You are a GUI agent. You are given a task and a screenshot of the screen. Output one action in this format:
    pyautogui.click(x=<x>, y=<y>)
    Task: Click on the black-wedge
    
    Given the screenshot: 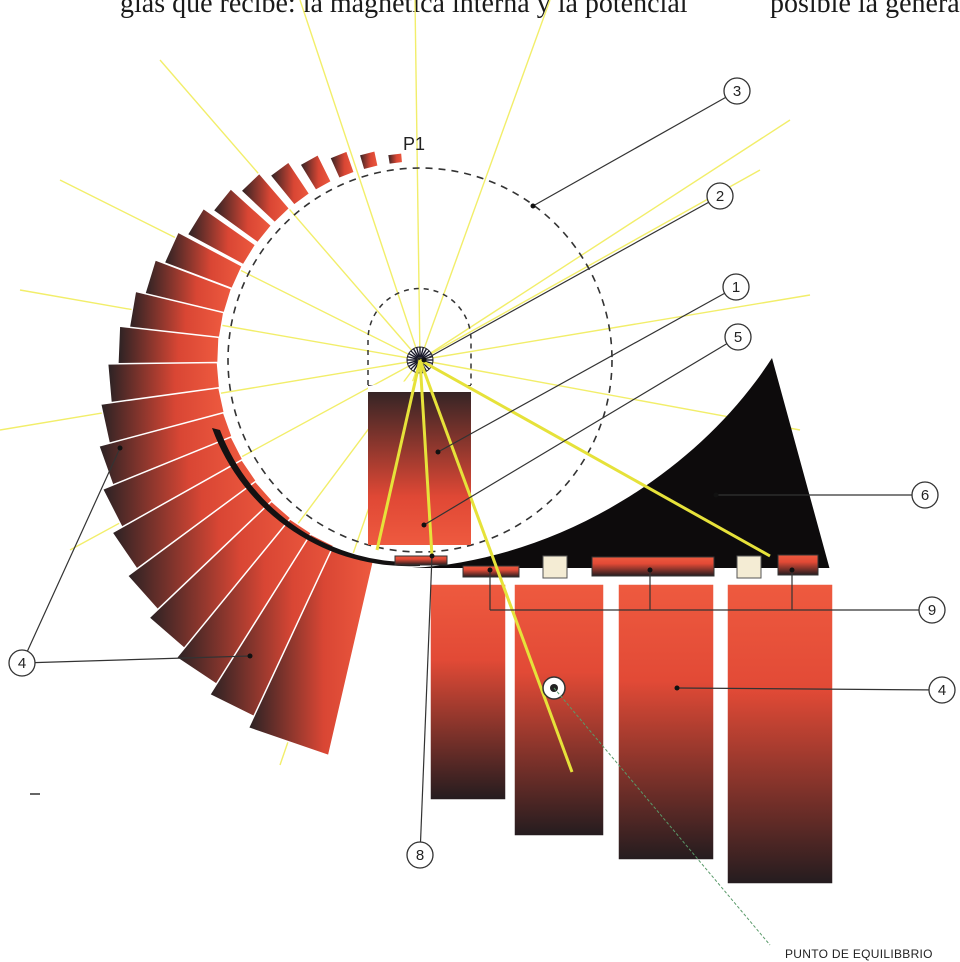 What is the action you would take?
    pyautogui.click(x=621, y=464)
    